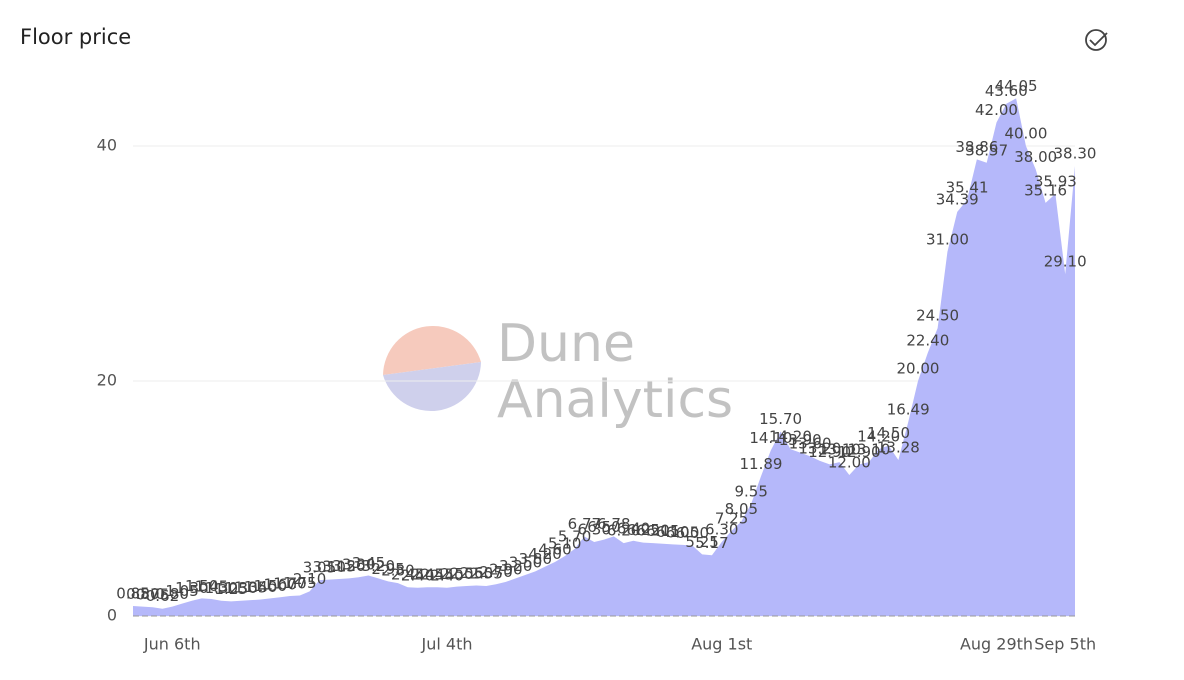 The height and width of the screenshot is (680, 1184). Describe the element at coordinates (201, 586) in the screenshot. I see `data-label: 1.50` at that location.